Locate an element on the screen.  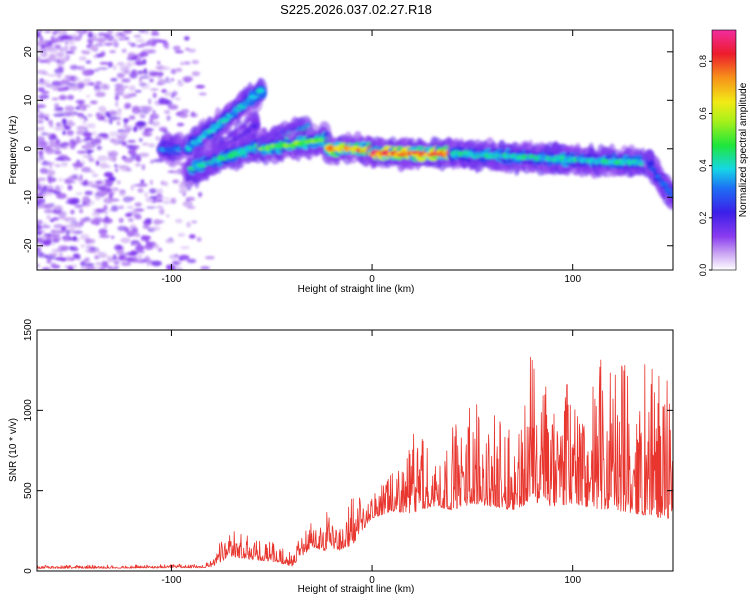
snr-y-axis-label: SNR (10 * v/v) is located at coordinates (13, 450).